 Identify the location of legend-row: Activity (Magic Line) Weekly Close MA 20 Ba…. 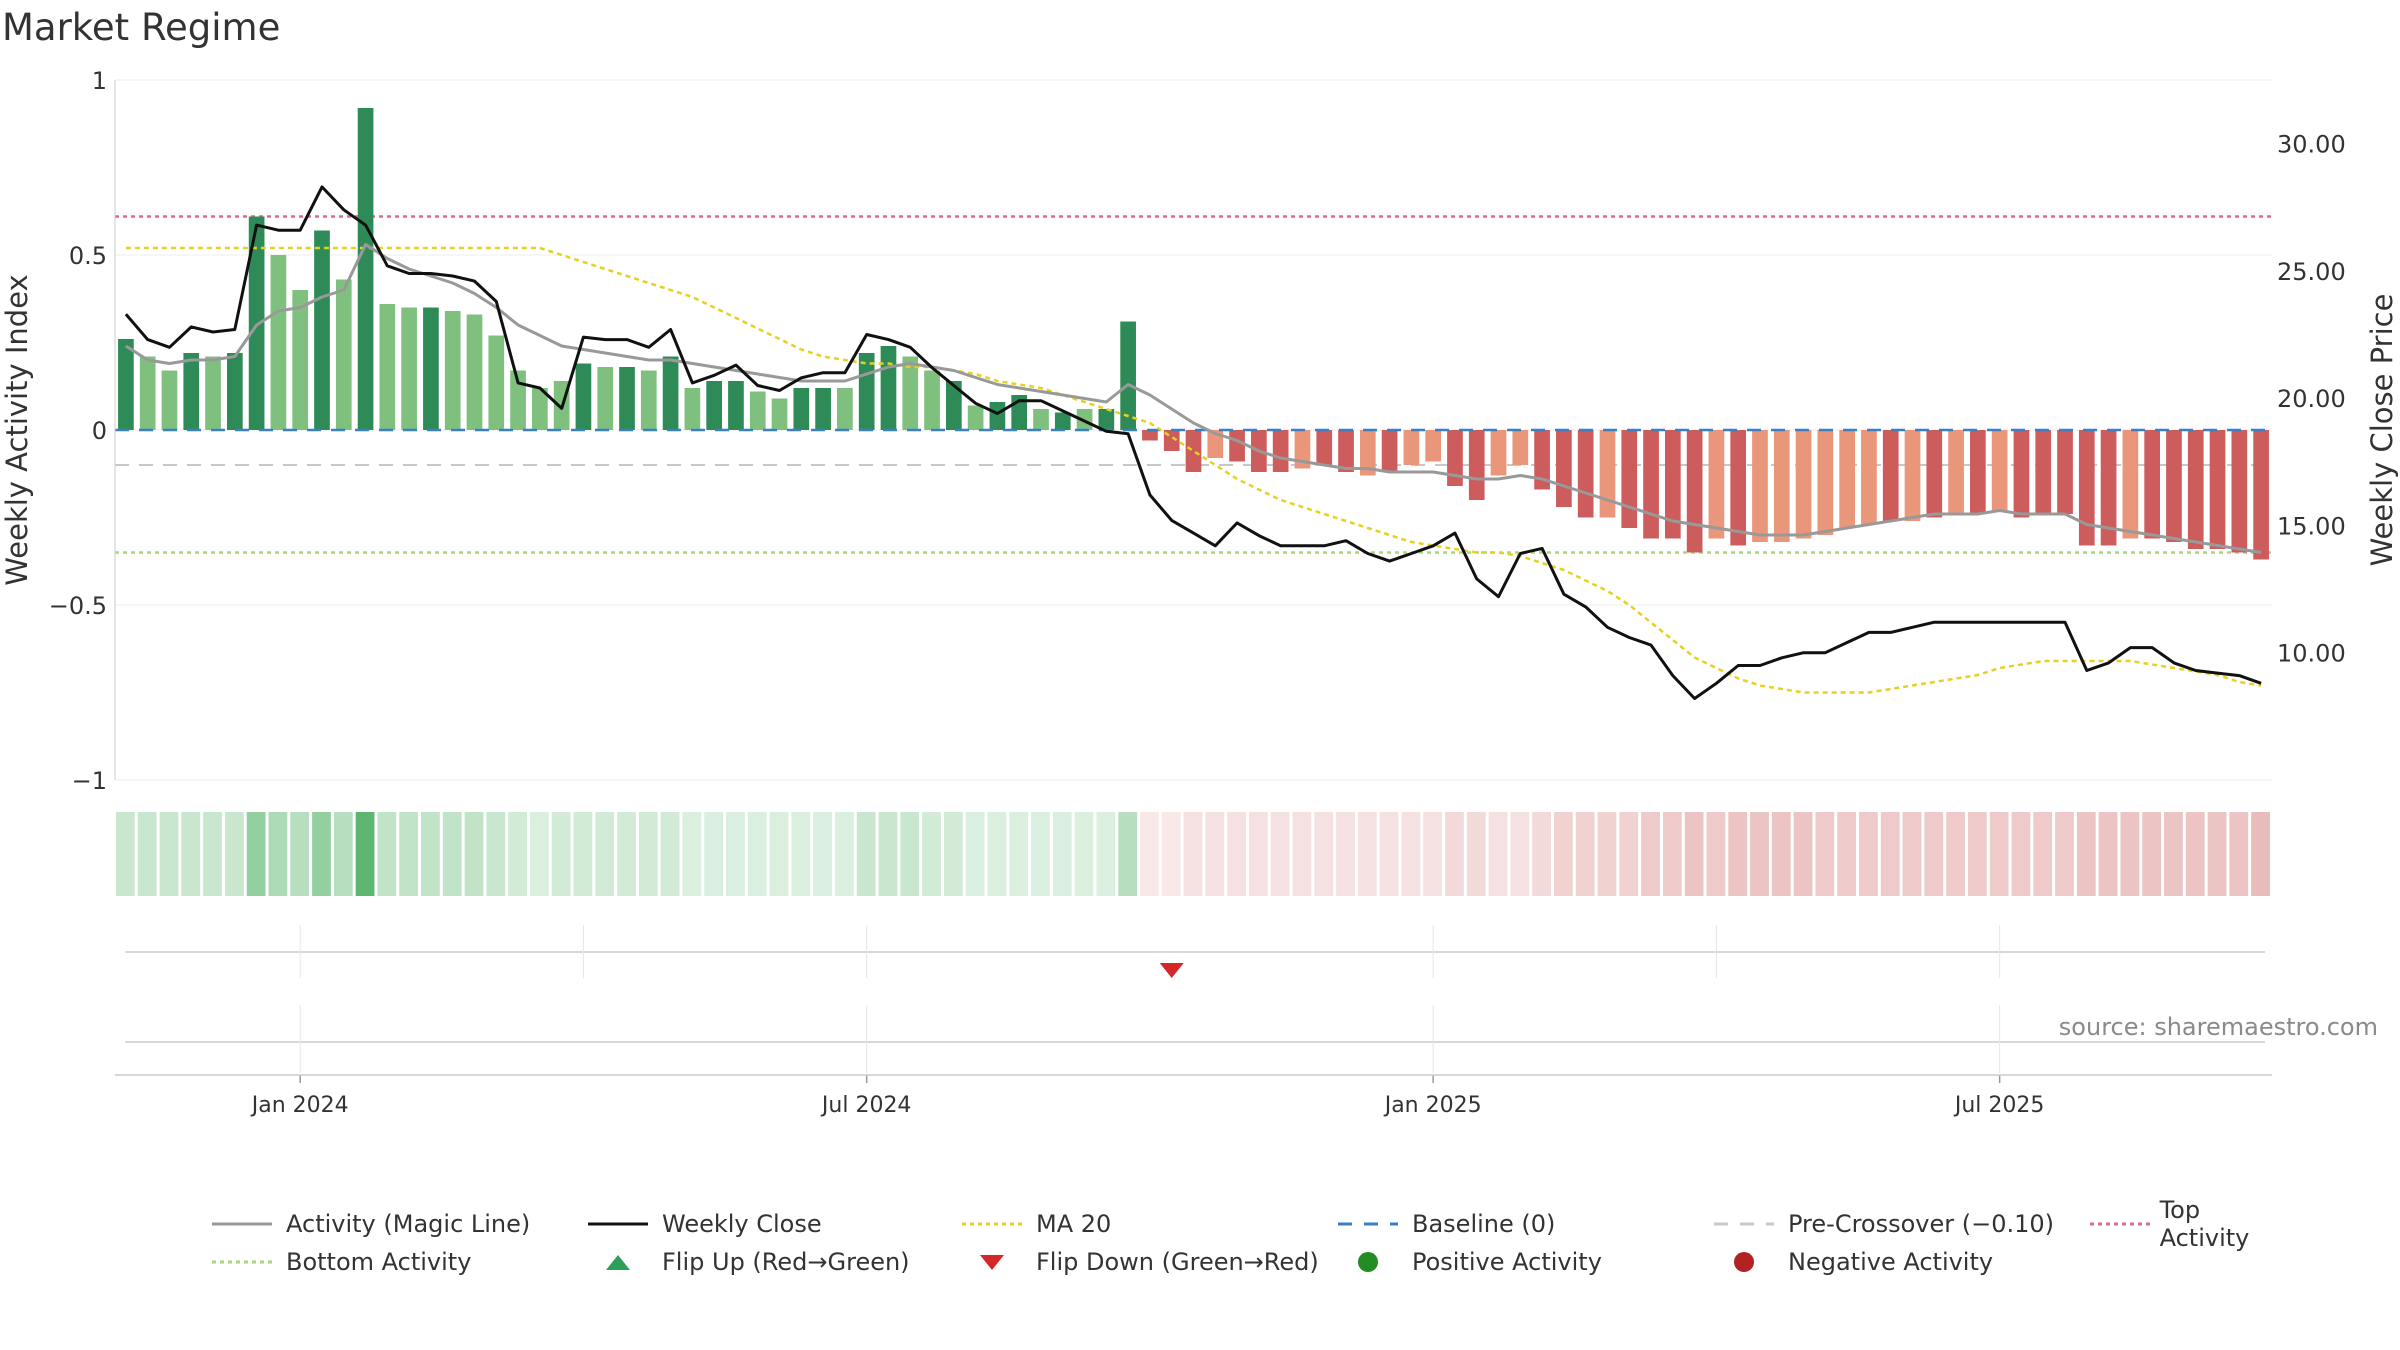
(1285, 1224).